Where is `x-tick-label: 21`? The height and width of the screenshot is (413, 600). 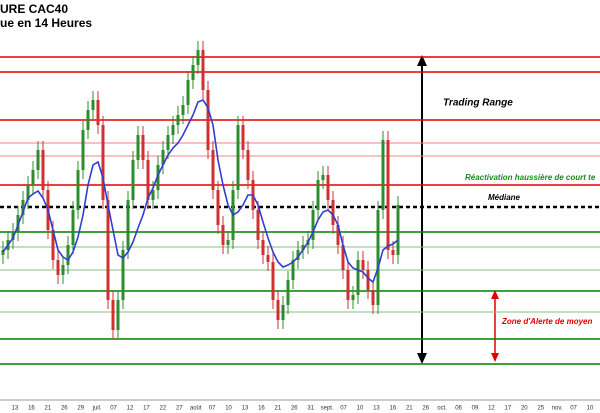
x-tick-label: 21 is located at coordinates (48, 409).